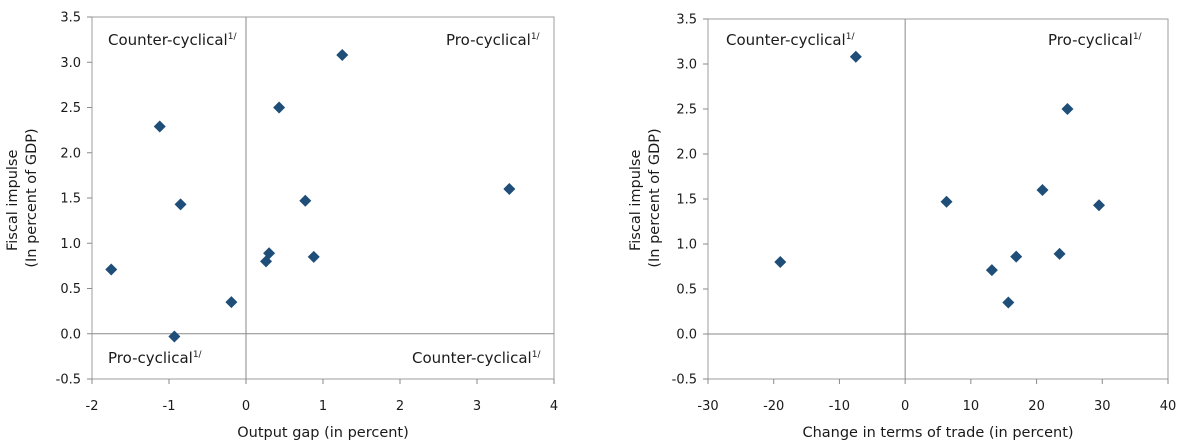  I want to click on x-tick-label: 4, so click(554, 406).